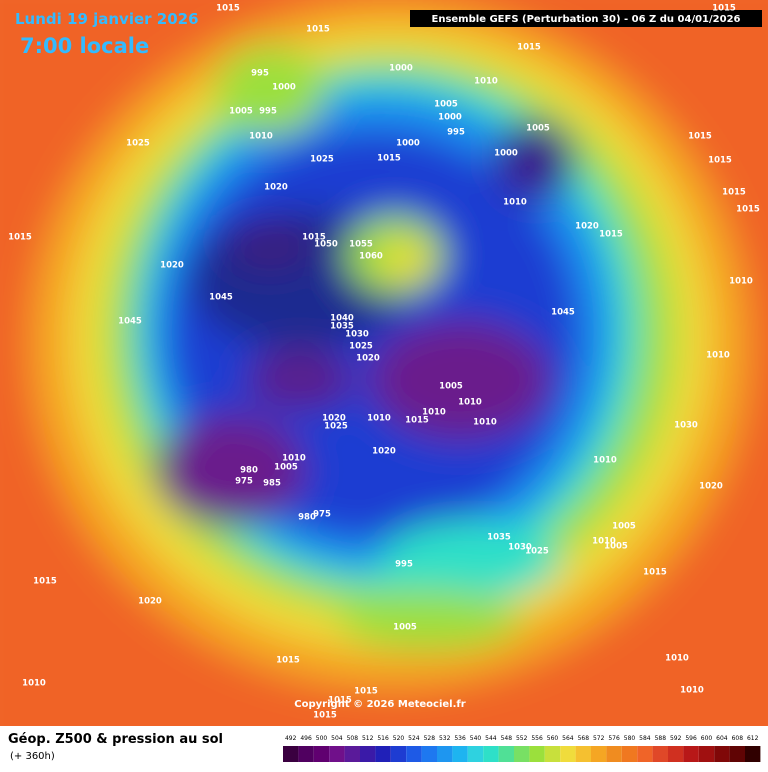 The height and width of the screenshot is (772, 768). I want to click on valid-date: Lundi 19 janvier 2026, so click(107, 19).